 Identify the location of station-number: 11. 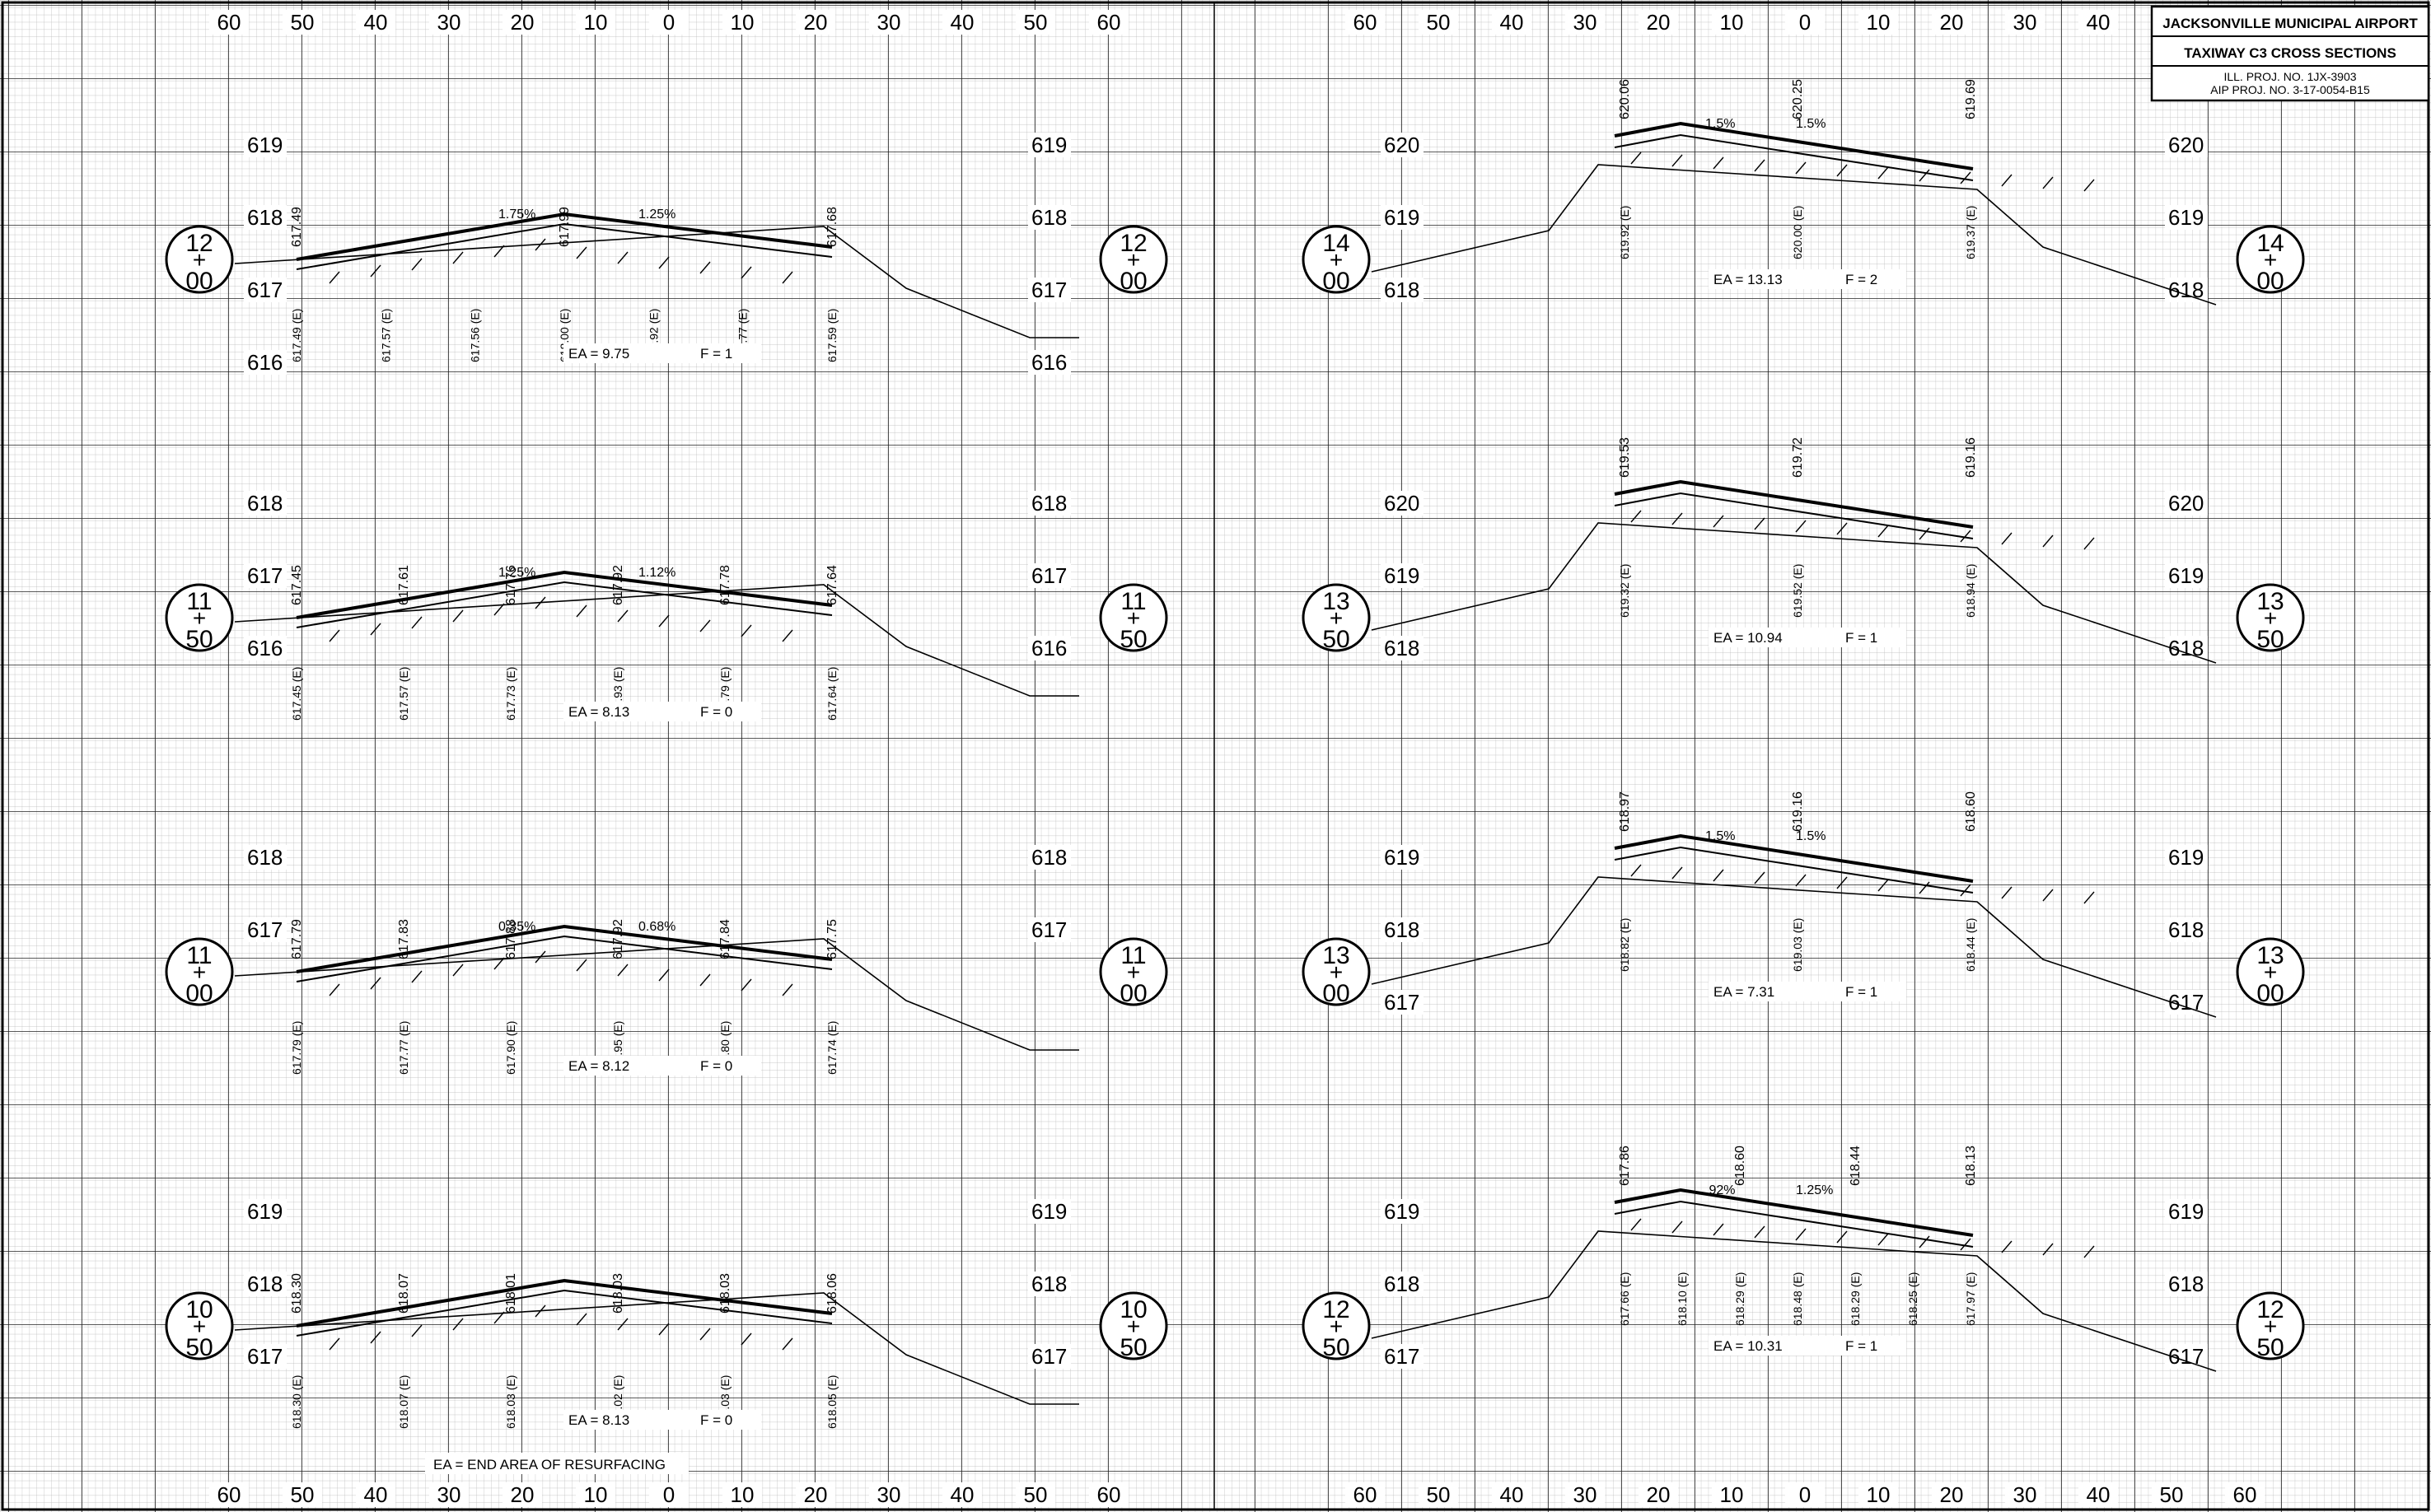
(1133, 955).